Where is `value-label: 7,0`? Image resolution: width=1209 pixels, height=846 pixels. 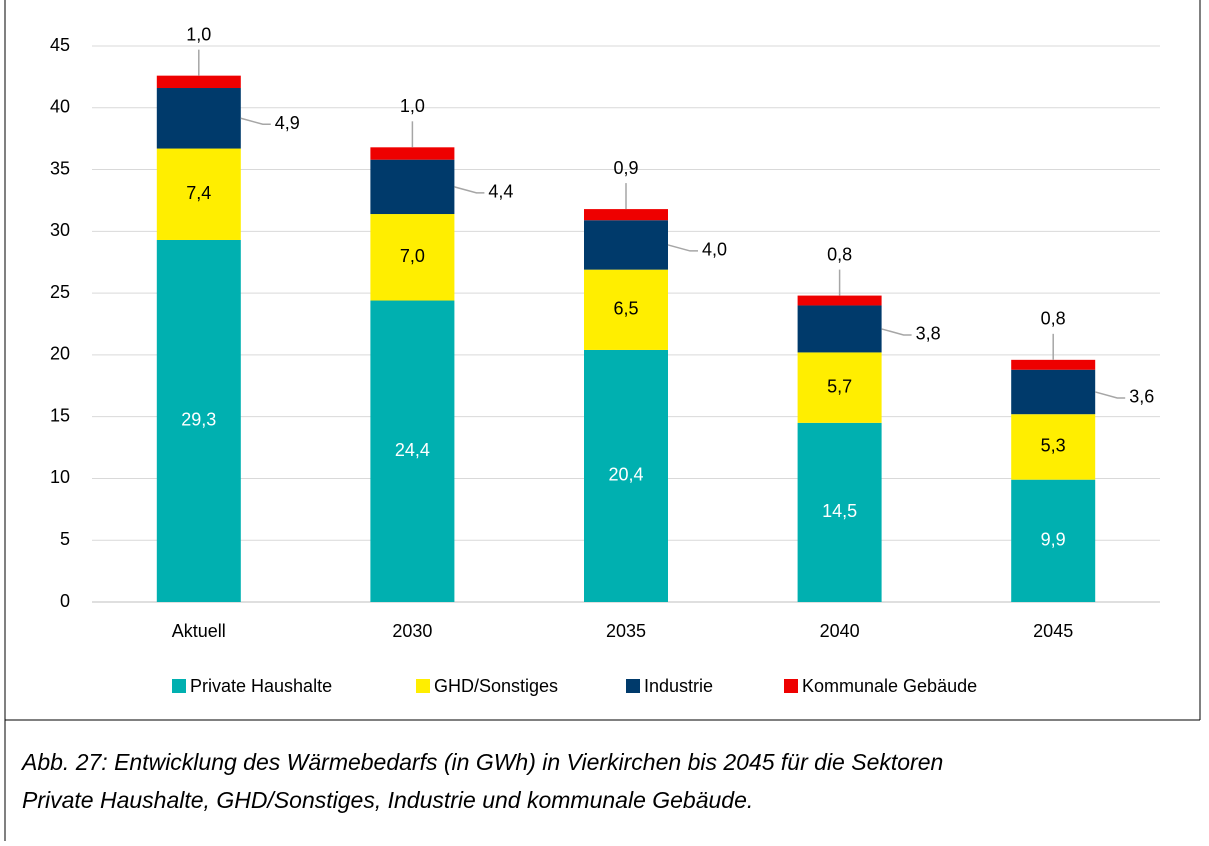 value-label: 7,0 is located at coordinates (412, 256).